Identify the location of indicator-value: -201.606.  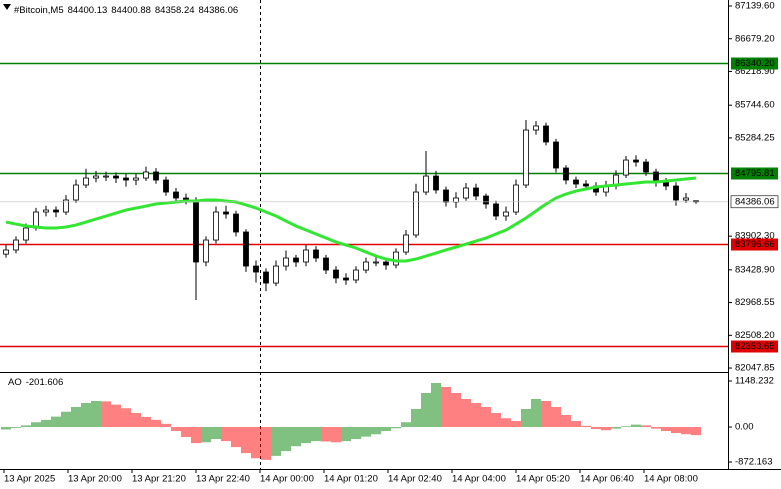
(45, 382).